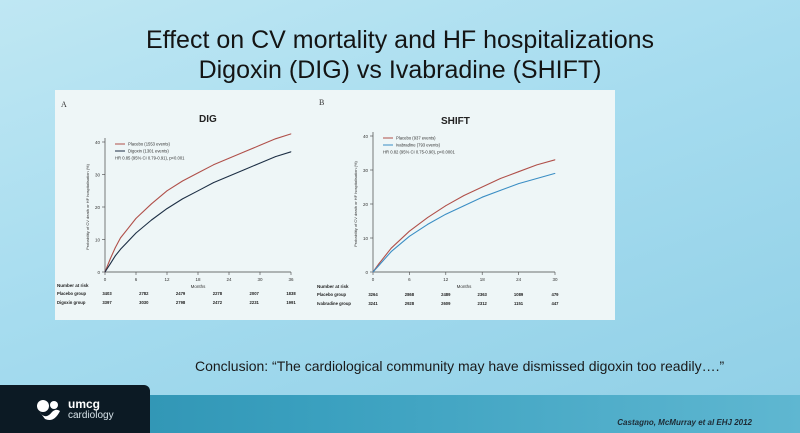 The height and width of the screenshot is (433, 800). Describe the element at coordinates (198, 279) in the screenshot. I see `chart0-xtick-label-3: 18` at that location.